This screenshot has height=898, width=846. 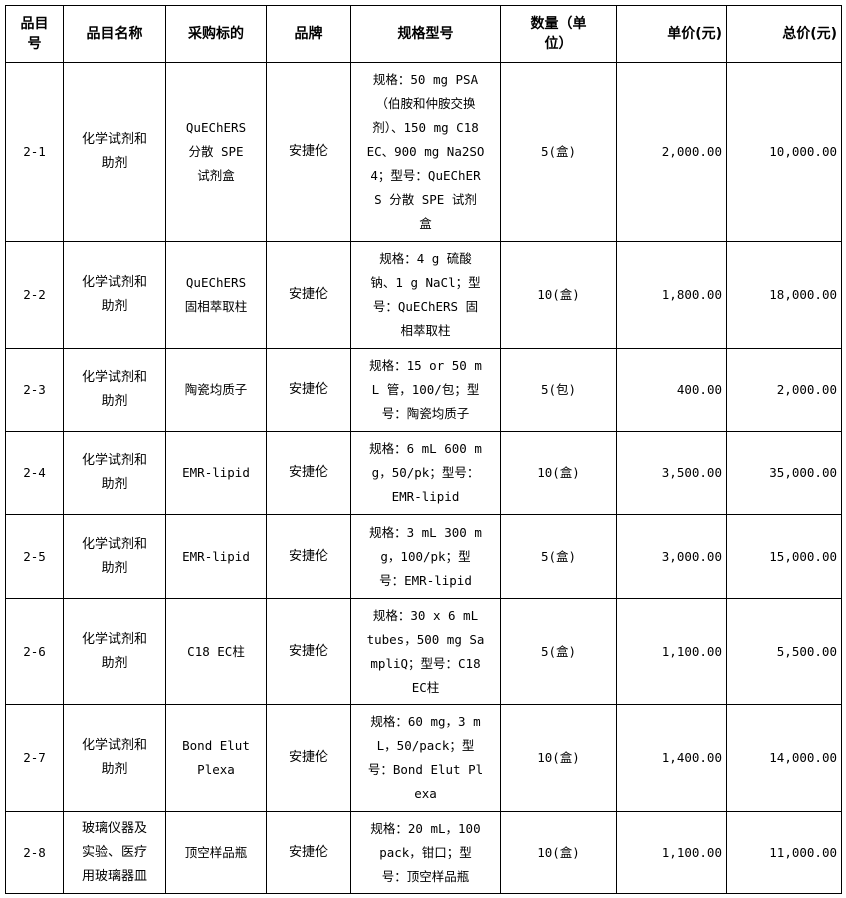 What do you see at coordinates (671, 556) in the screenshot?
I see `cell-unit-price: 3,000.00` at bounding box center [671, 556].